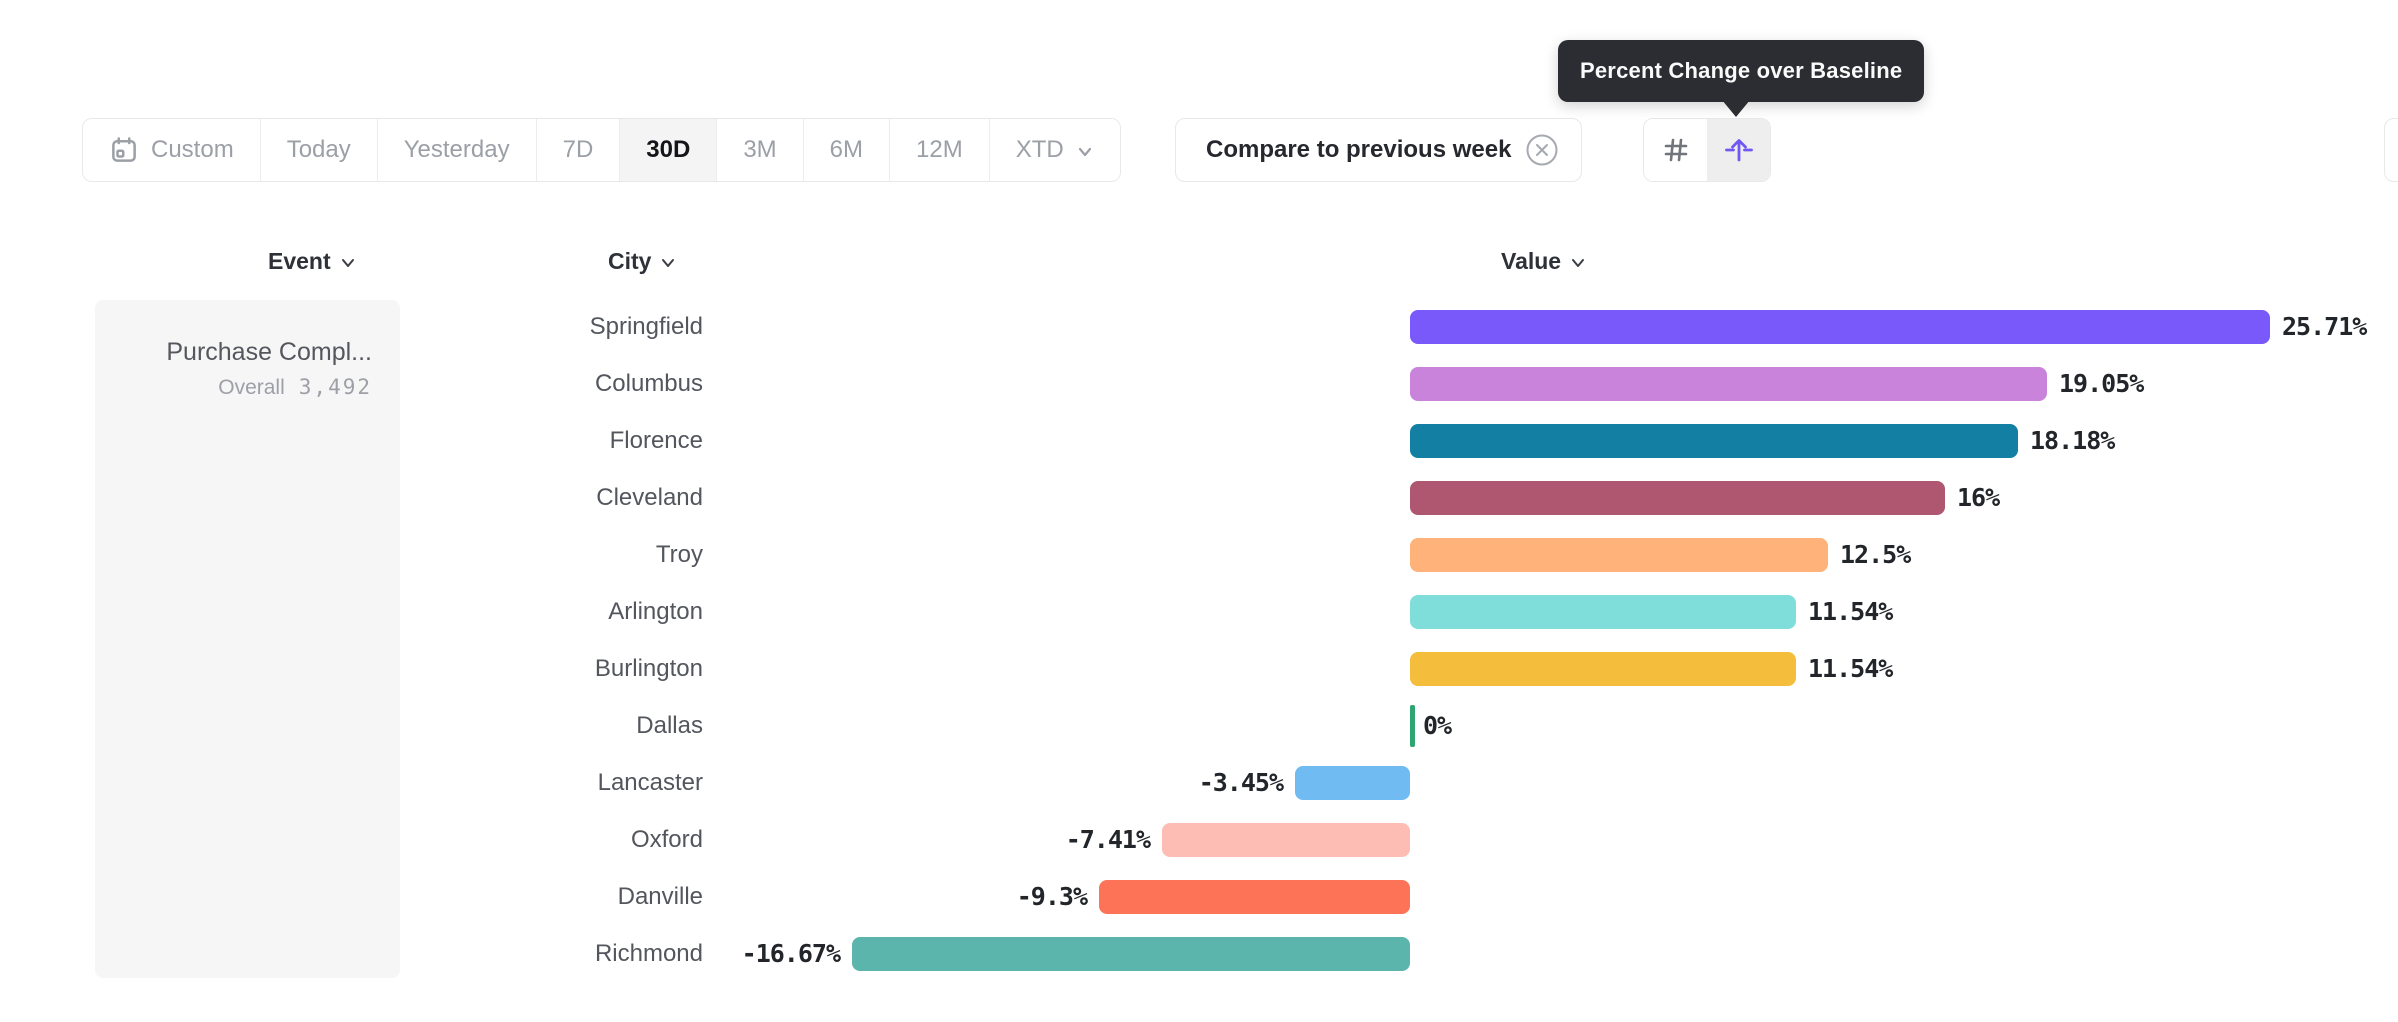 This screenshot has height=1022, width=2398. What do you see at coordinates (1108, 839) in the screenshot?
I see `bar-value-label: -7.41%` at bounding box center [1108, 839].